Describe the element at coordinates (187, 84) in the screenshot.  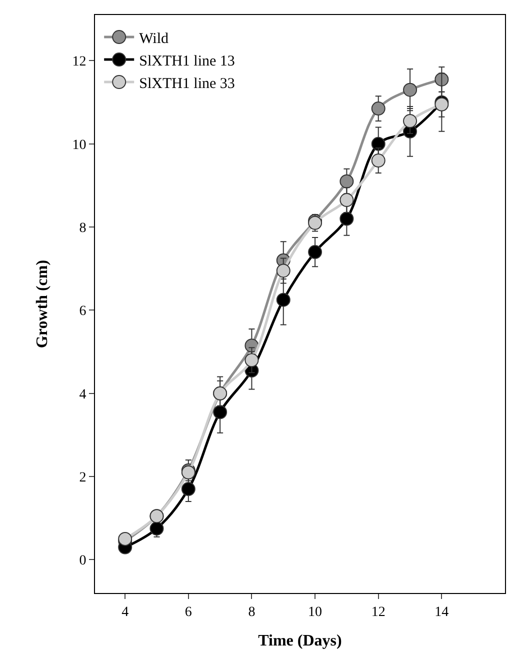
I see `legend-label: SlXTH1 line 33` at that location.